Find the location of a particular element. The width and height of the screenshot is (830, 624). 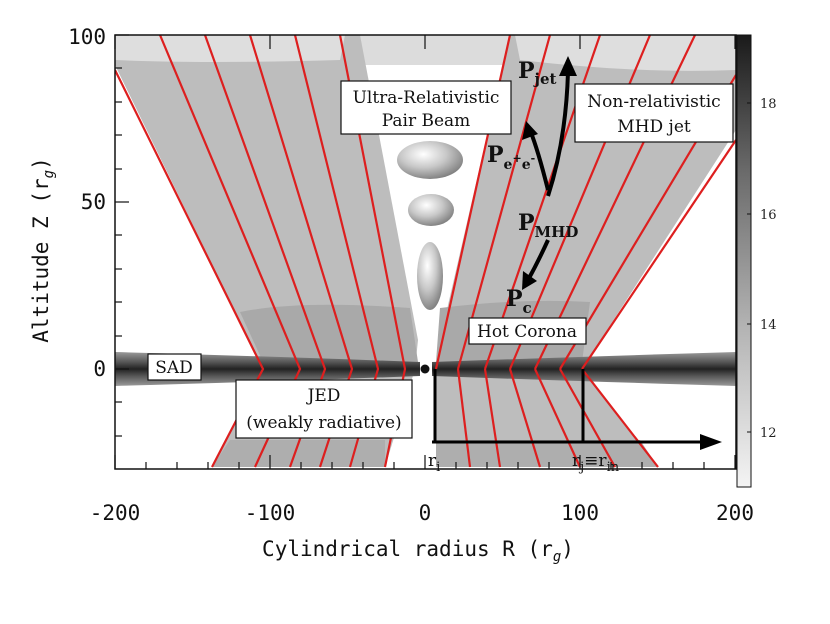

colorbar-ticks is located at coordinates (749, 267).